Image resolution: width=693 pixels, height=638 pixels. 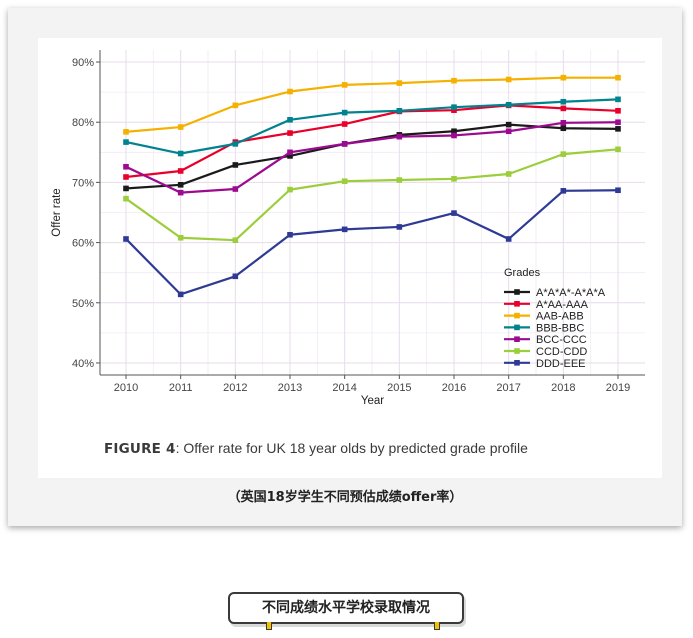 I want to click on x-tick-label: 2012, so click(x=235, y=388).